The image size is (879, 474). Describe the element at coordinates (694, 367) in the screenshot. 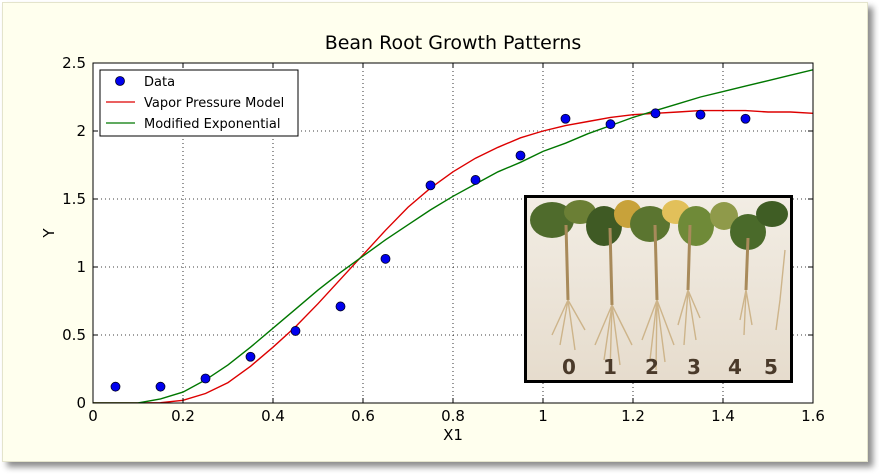

I see `photo-label: 3` at that location.